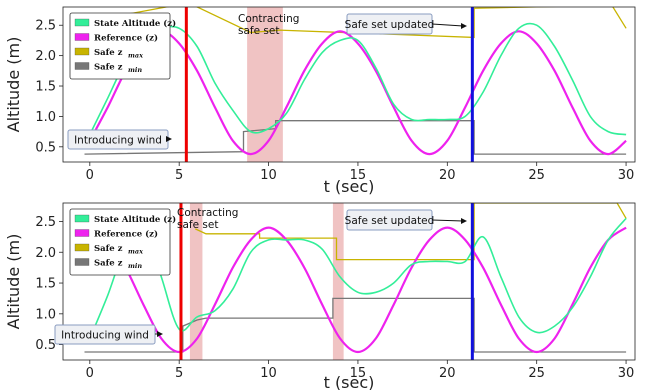  Describe the element at coordinates (338, 281) in the screenshot. I see `shaded-region` at that location.